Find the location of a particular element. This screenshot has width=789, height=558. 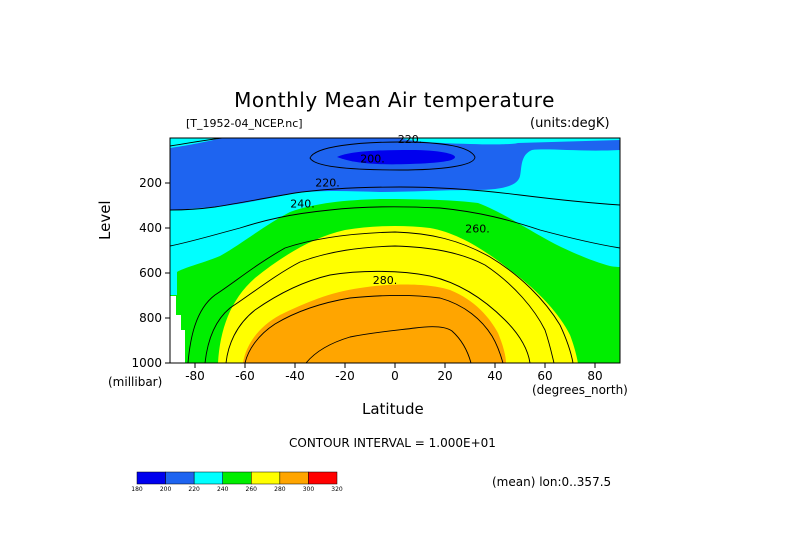

x-tick-label: 60 is located at coordinates (544, 376).